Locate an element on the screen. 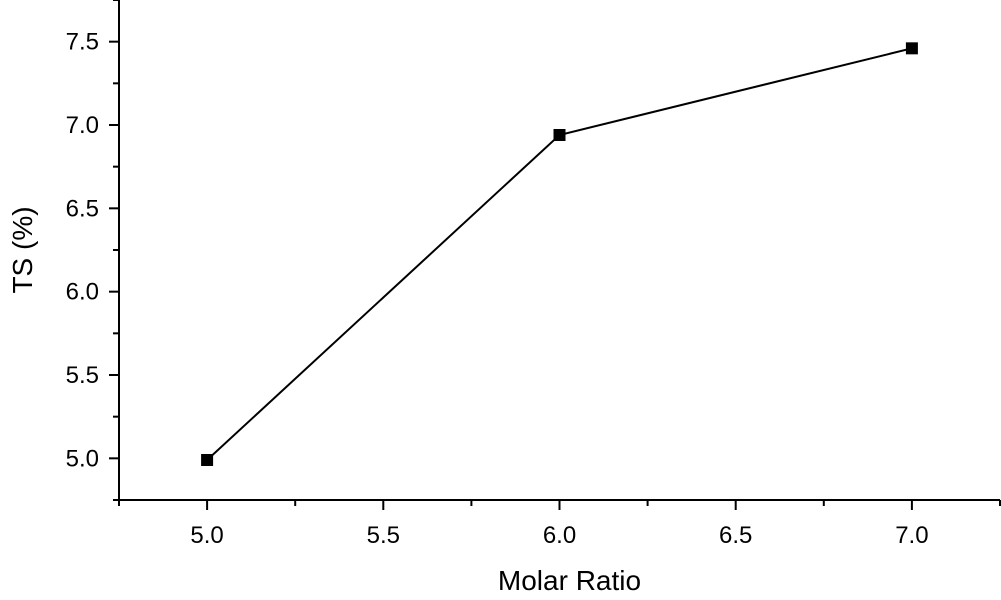 The image size is (1001, 600). x-tick-label: 5.0 is located at coordinates (206, 535).